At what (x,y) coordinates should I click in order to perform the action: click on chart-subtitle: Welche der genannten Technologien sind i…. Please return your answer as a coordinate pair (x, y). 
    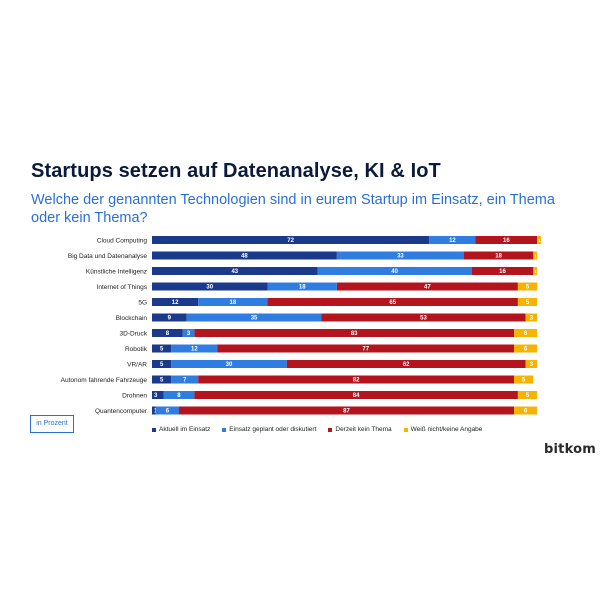
    Looking at the image, I should click on (293, 209).